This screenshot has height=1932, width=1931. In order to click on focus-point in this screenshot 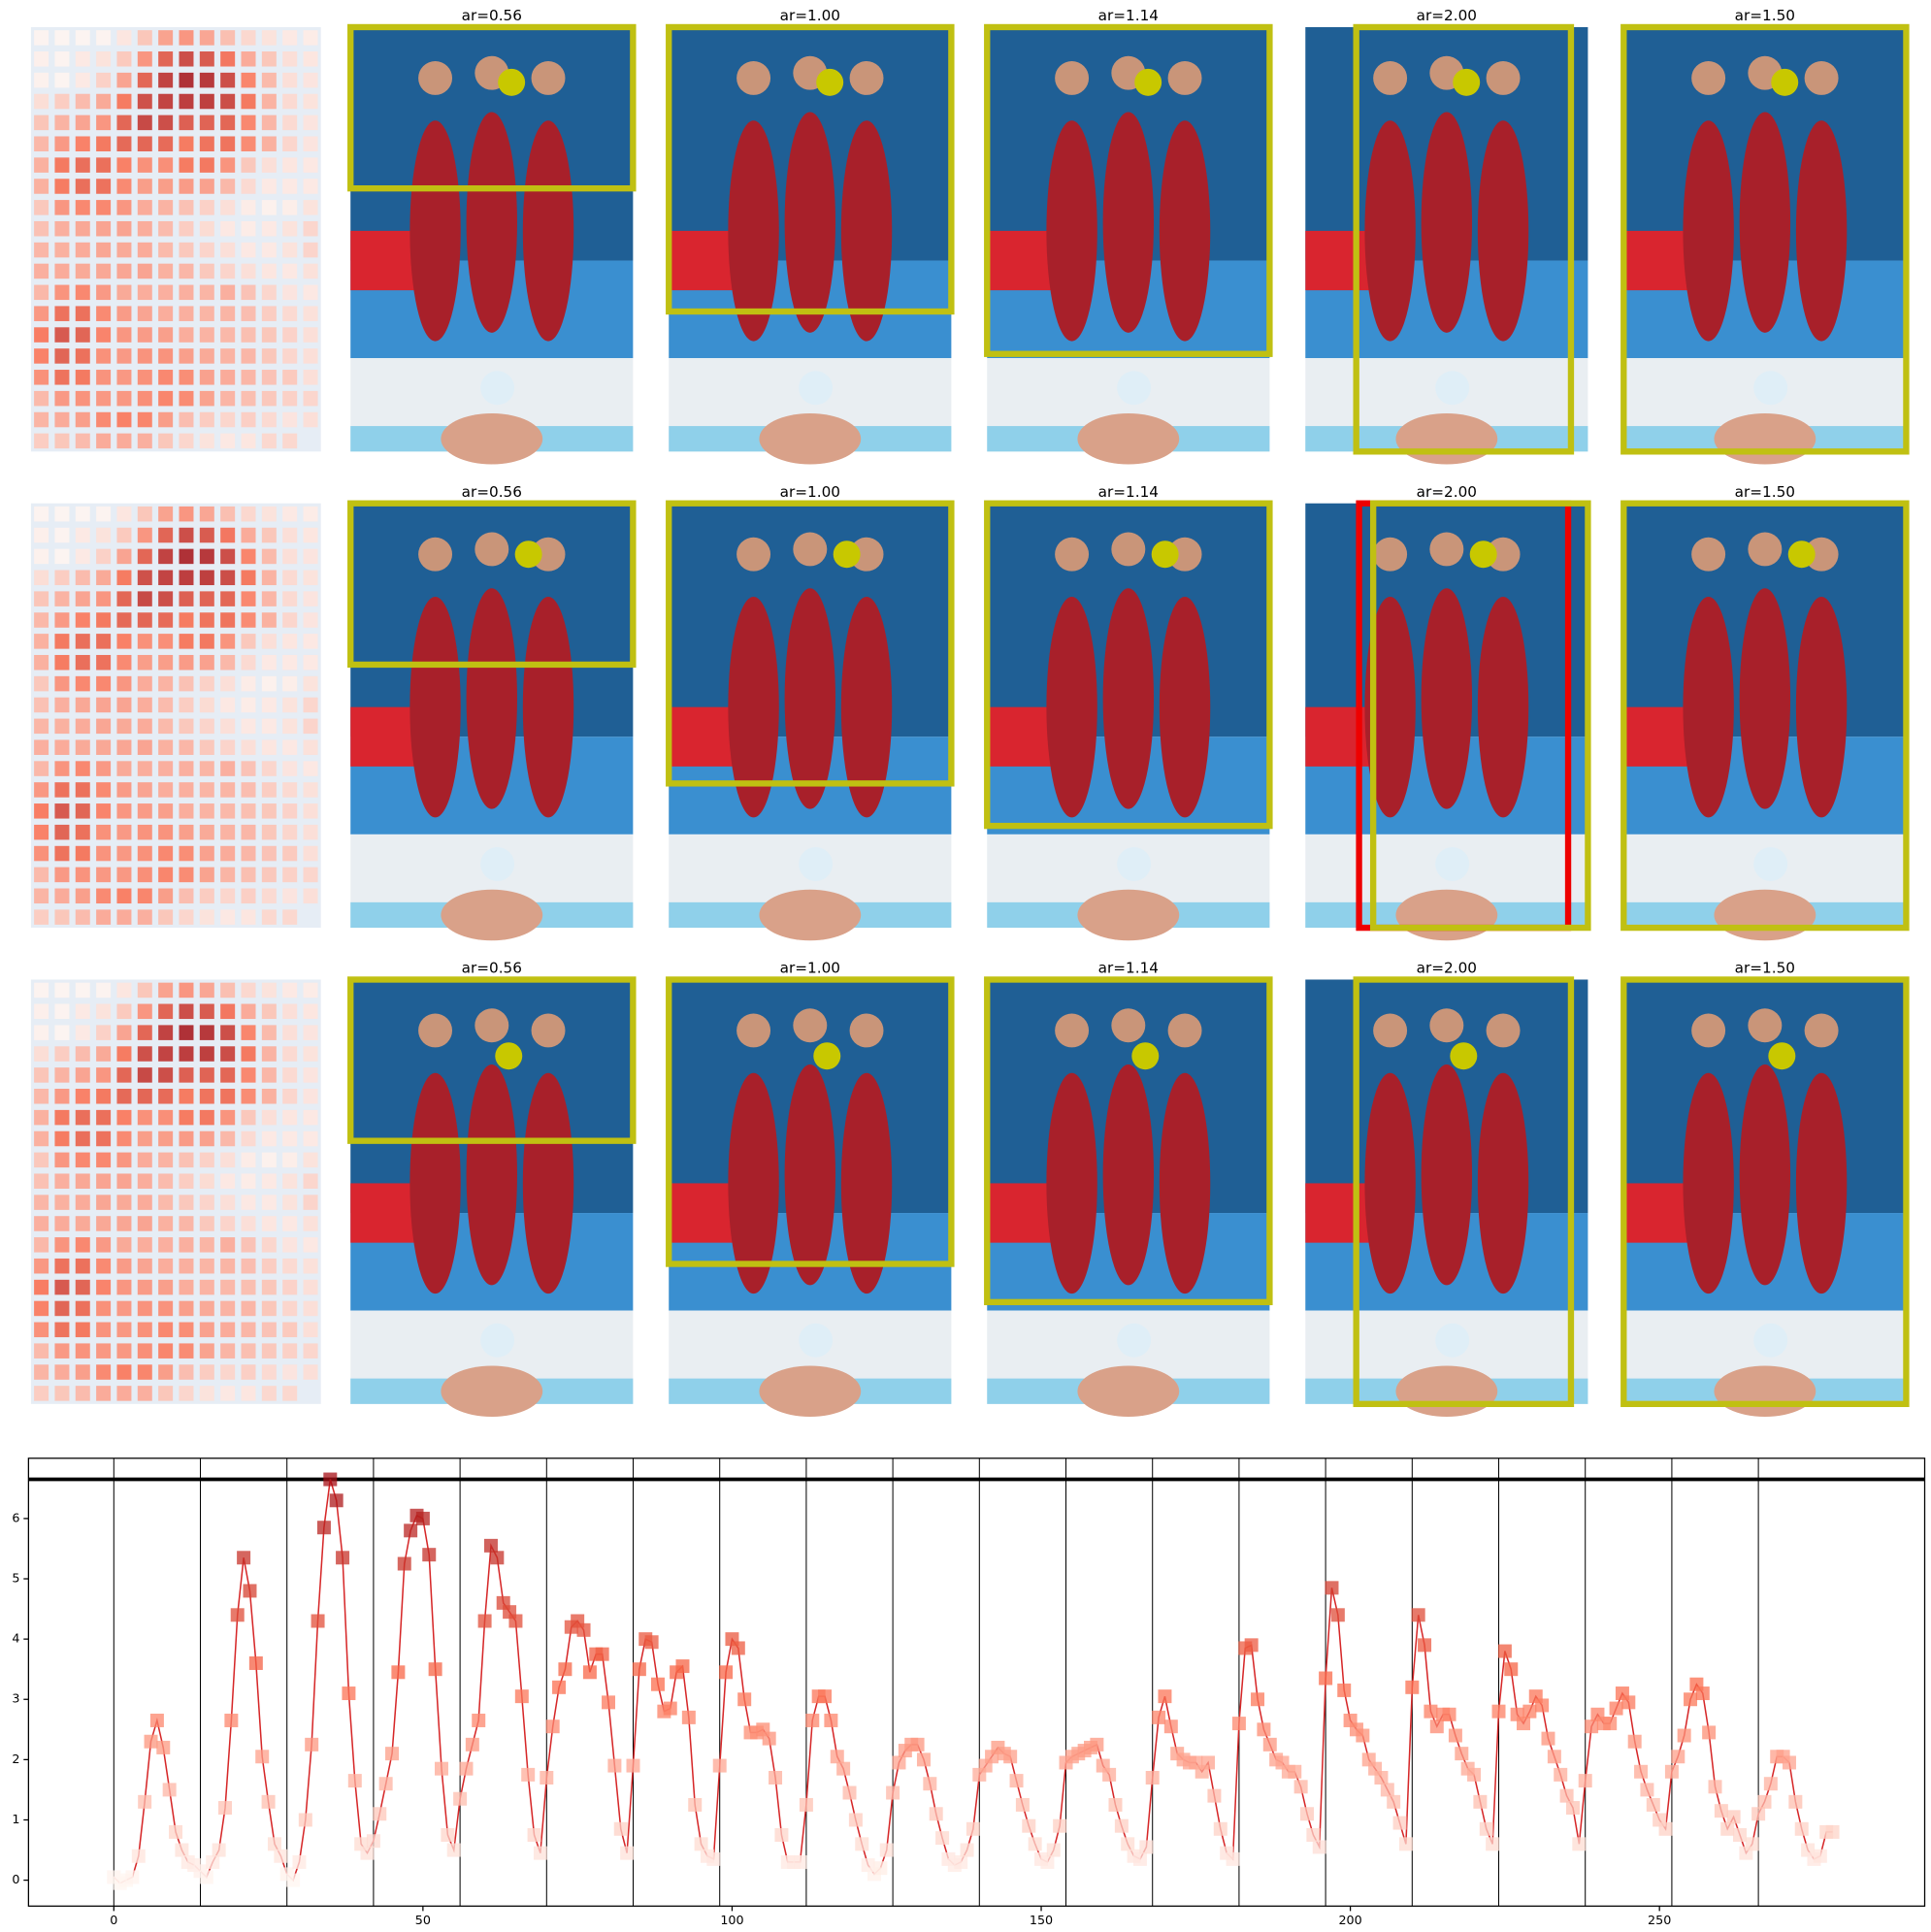, I will do `click(1467, 82)`.